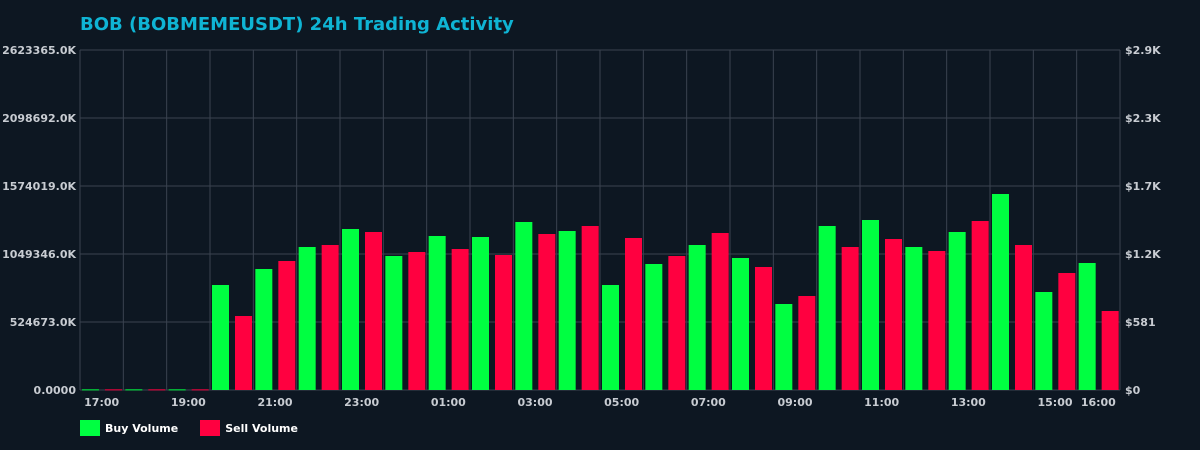 Image resolution: width=1200 pixels, height=450 pixels. What do you see at coordinates (1098, 402) in the screenshot?
I see `x-tick-label: 16:00` at bounding box center [1098, 402].